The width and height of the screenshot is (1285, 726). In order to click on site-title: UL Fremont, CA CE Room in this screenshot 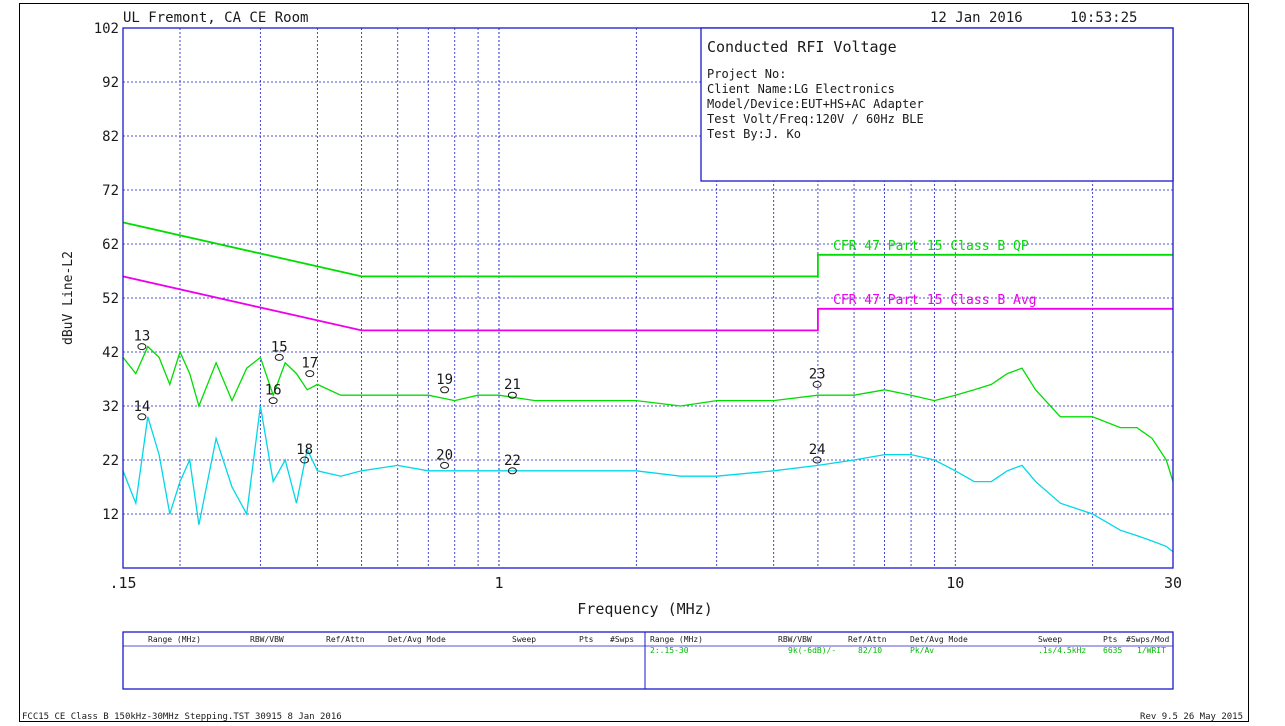, I will do `click(215, 18)`.